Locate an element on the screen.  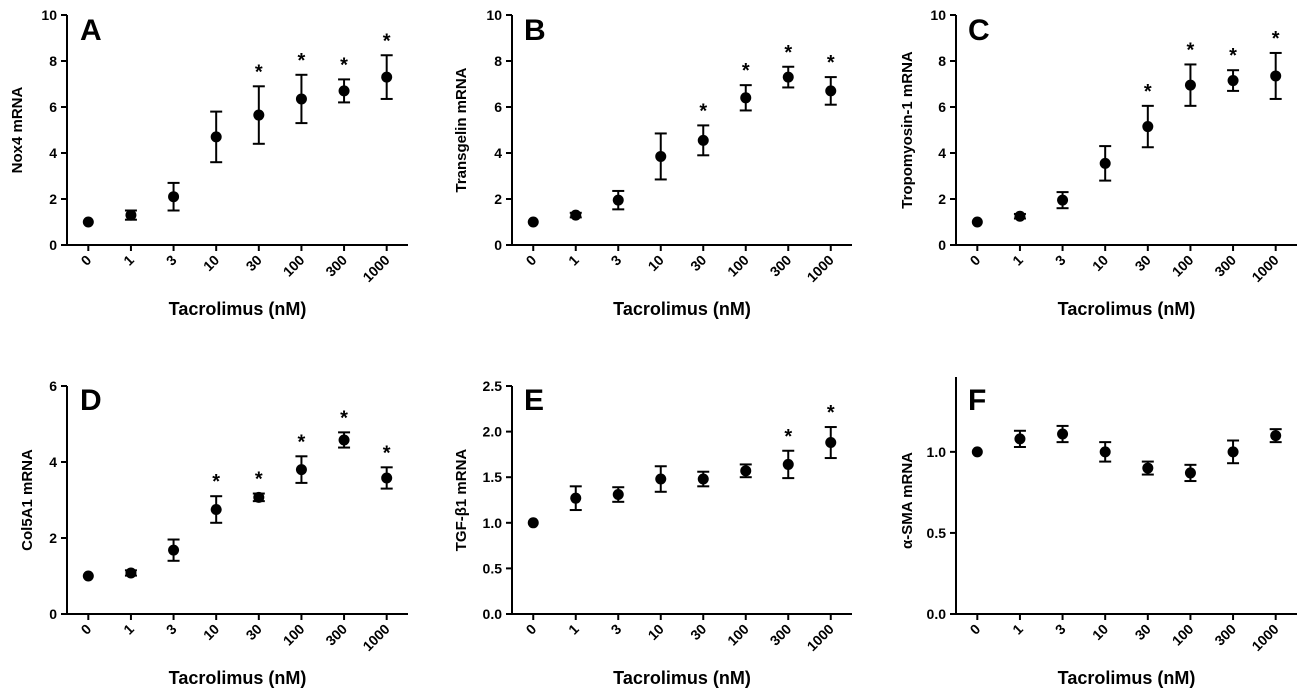
panel-letter: E is located at coordinates (534, 400).